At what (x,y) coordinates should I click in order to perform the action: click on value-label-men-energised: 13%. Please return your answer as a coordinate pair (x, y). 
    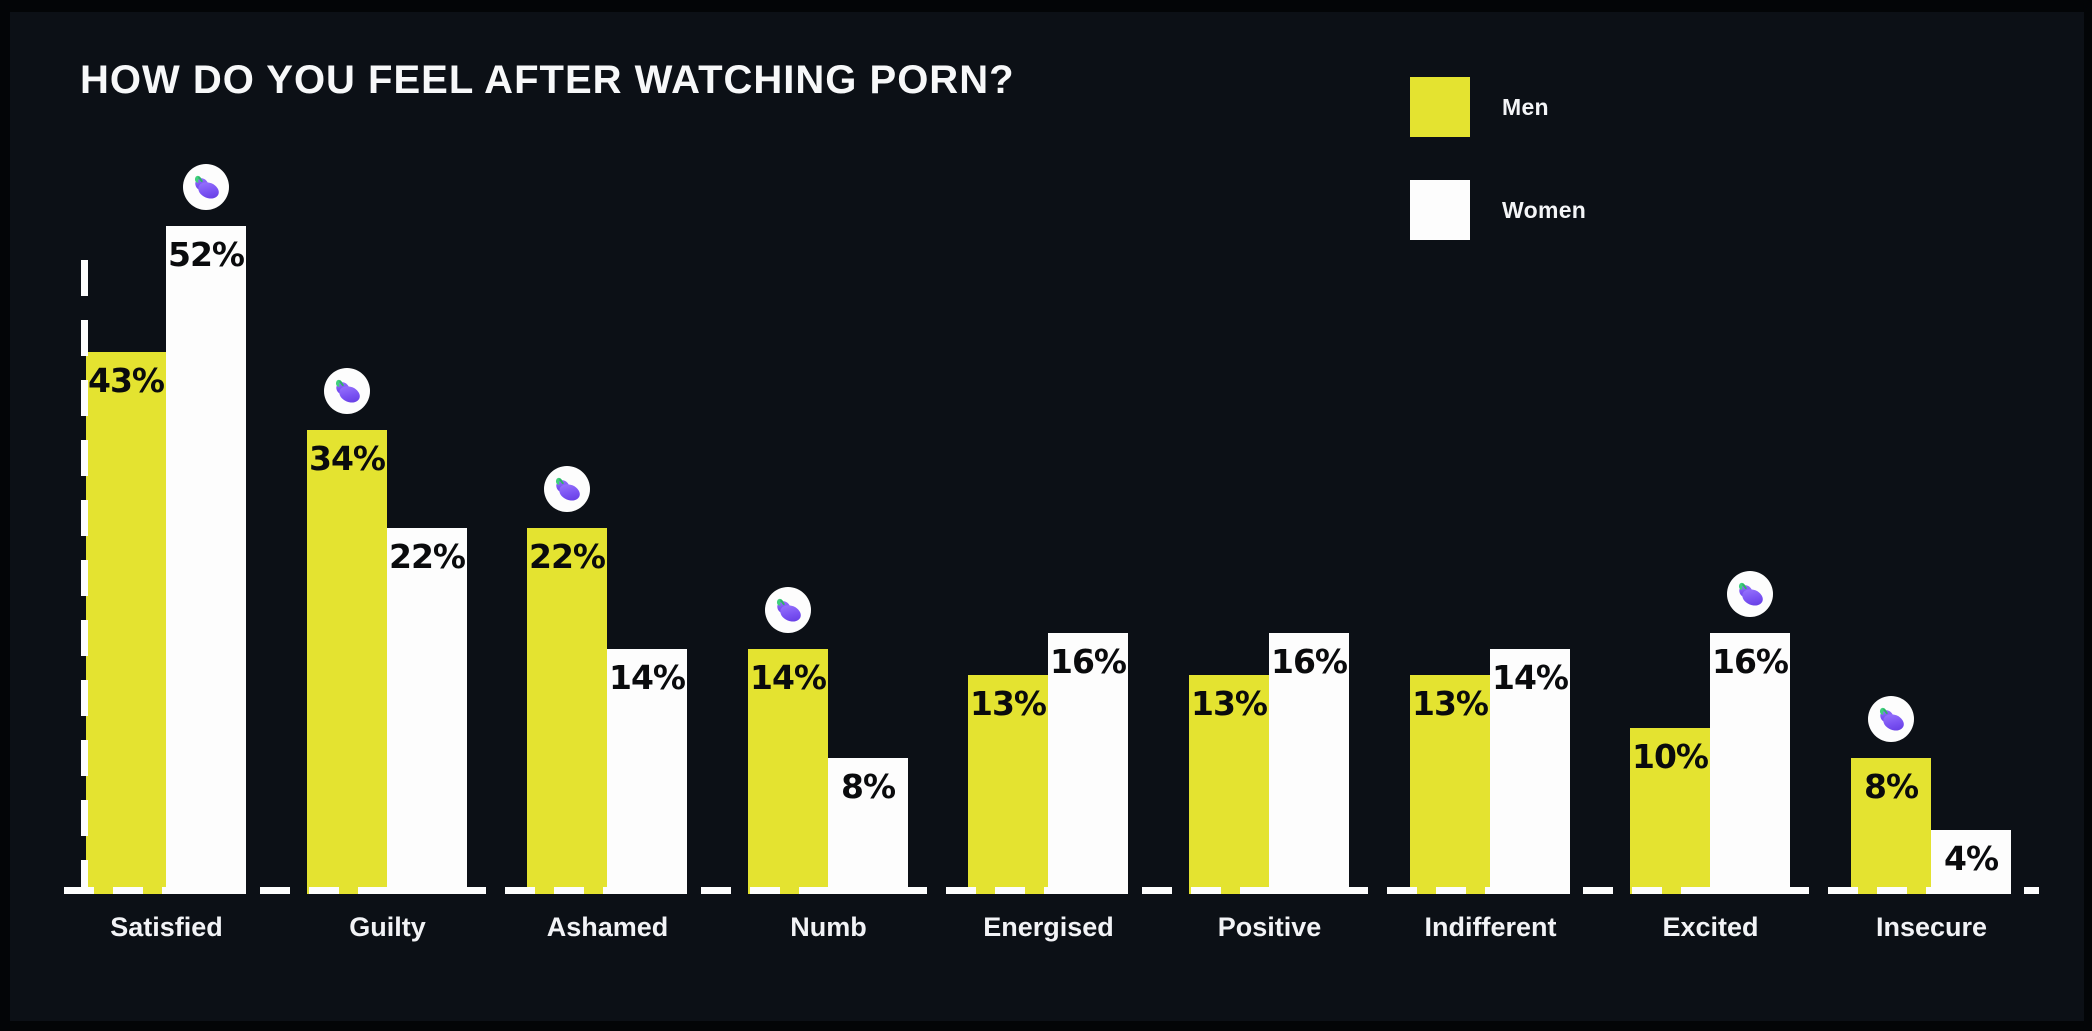
    Looking at the image, I should click on (1008, 703).